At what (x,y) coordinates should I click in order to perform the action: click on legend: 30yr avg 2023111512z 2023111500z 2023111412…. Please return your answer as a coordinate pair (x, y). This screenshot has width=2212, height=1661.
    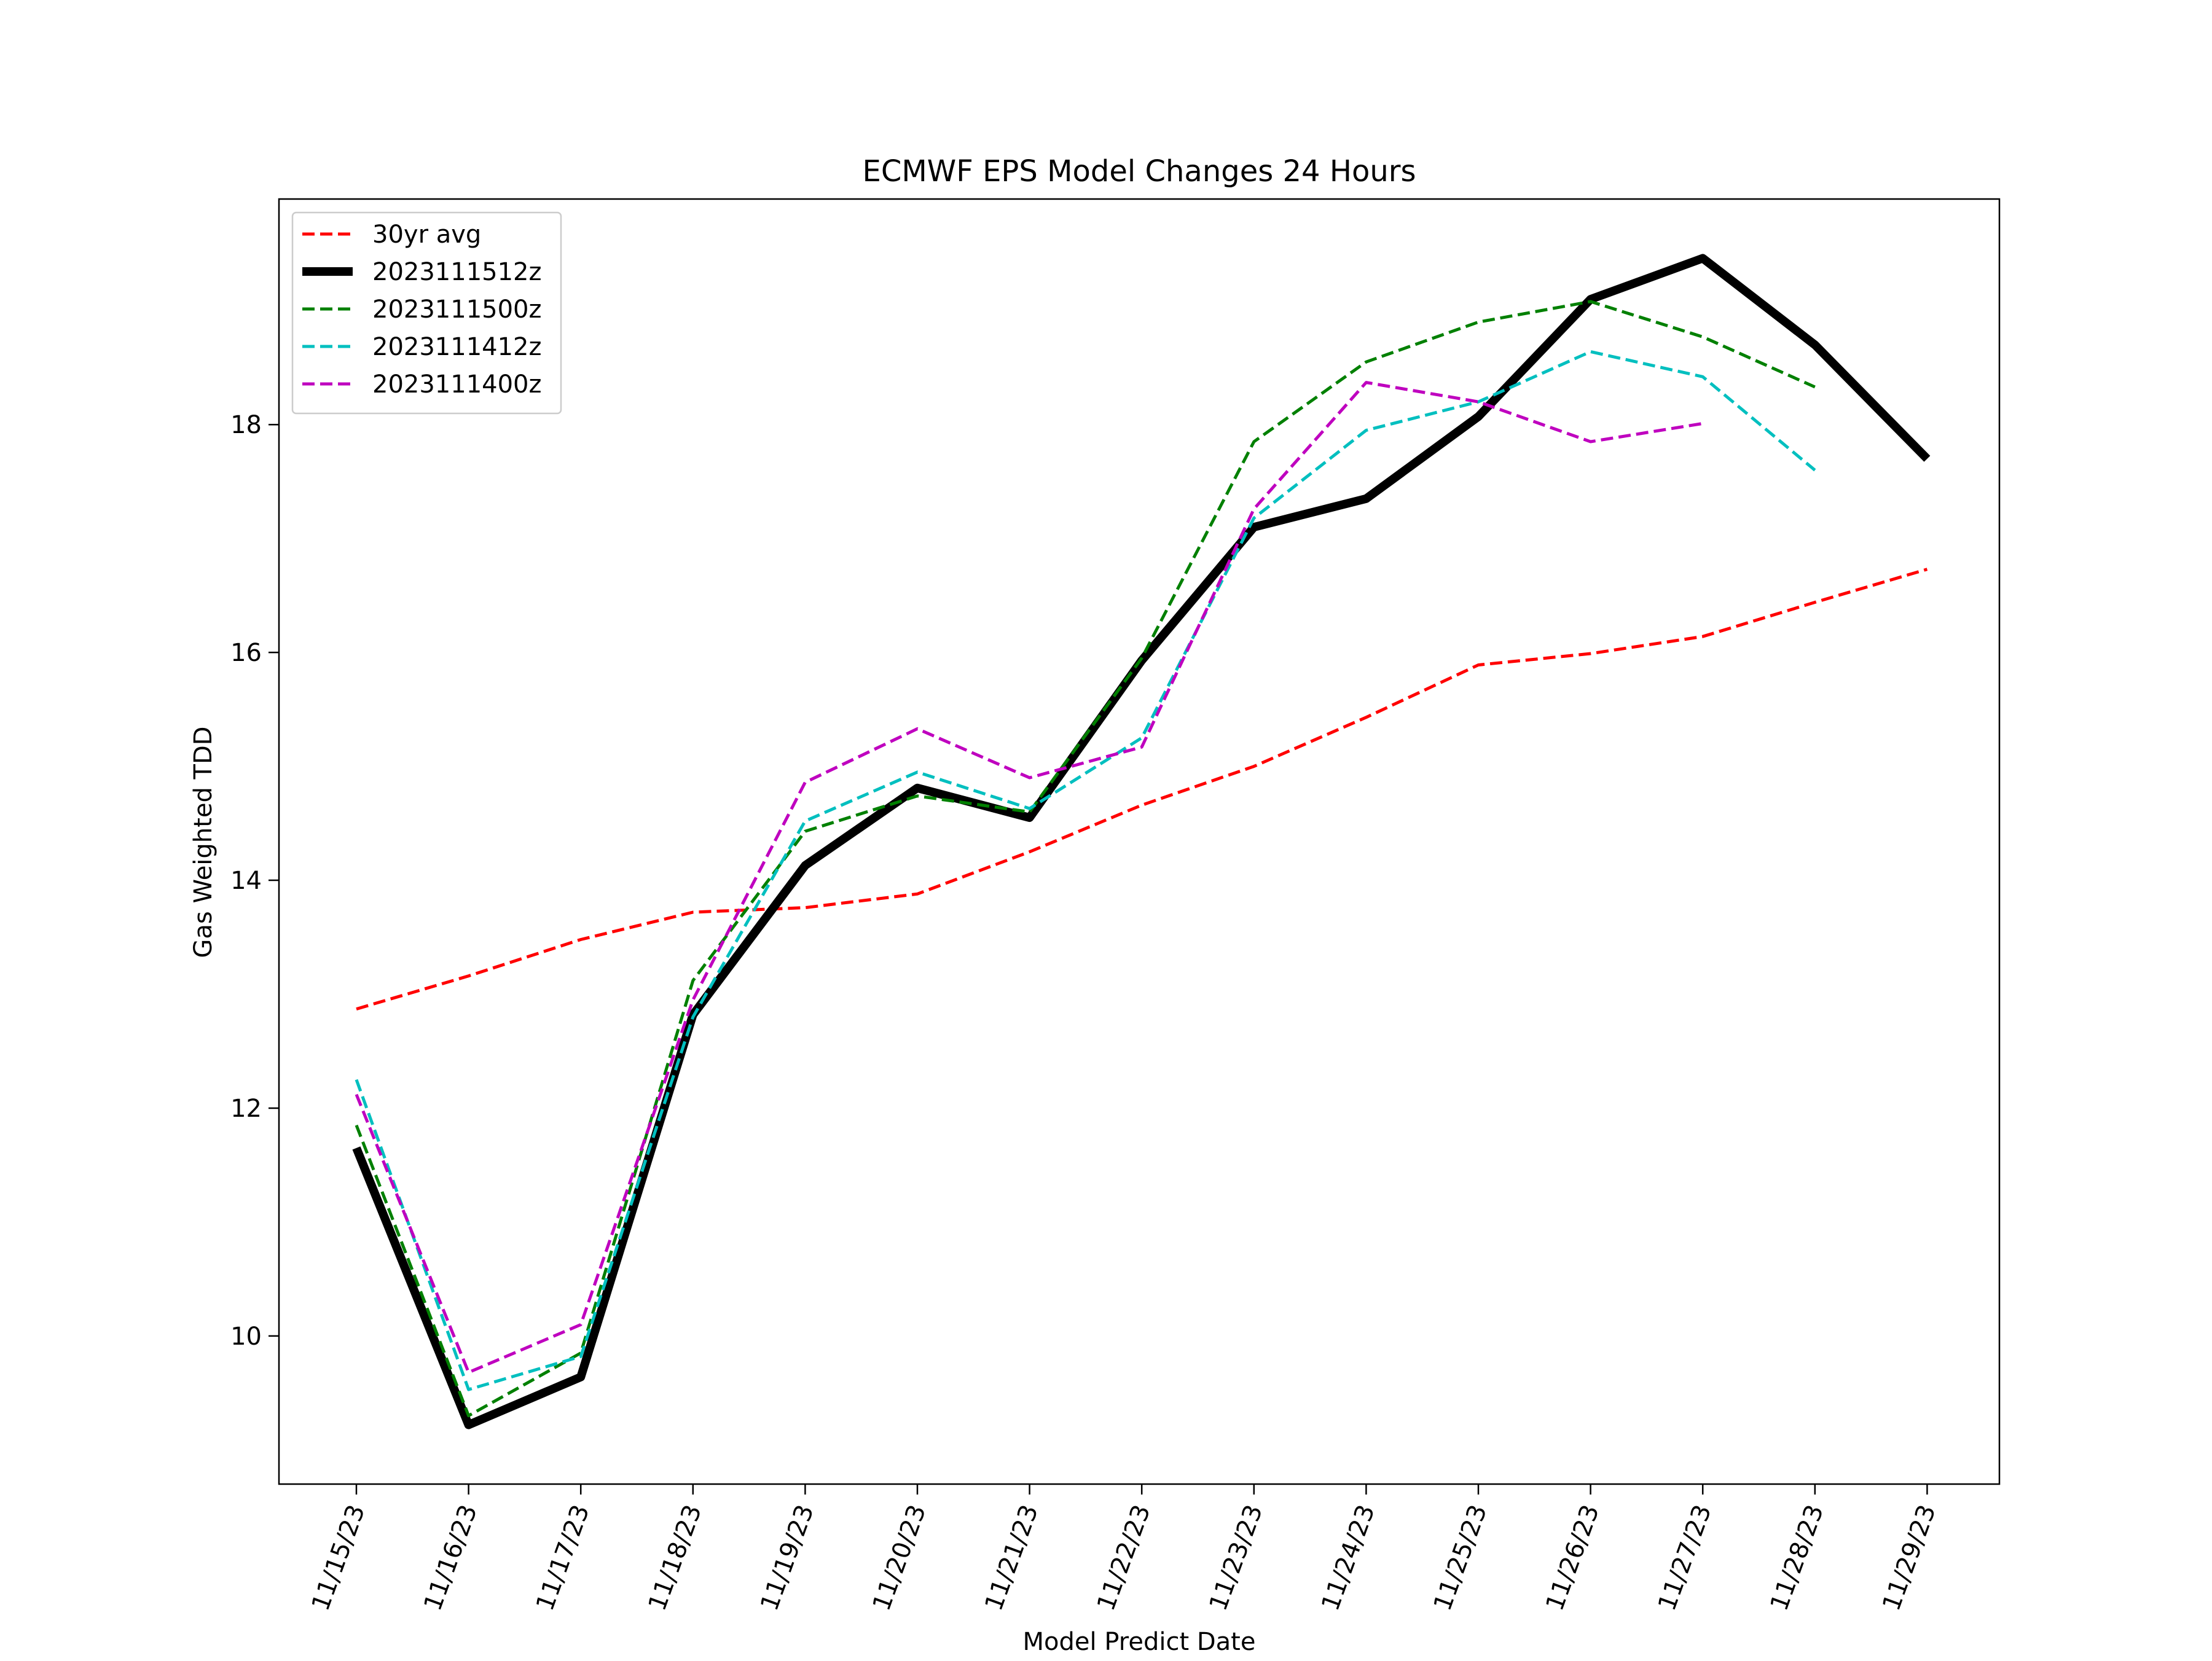
    Looking at the image, I should click on (426, 313).